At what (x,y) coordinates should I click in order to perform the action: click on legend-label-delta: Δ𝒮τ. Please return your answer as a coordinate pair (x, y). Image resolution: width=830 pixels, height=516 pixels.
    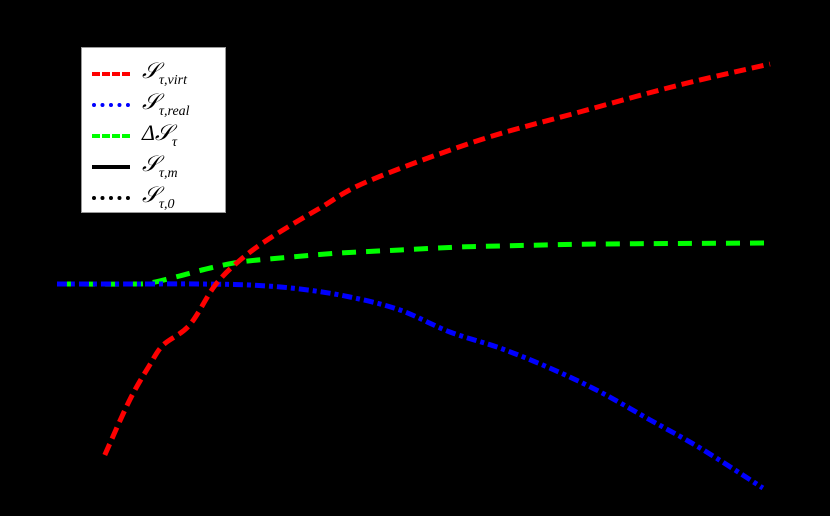
    Looking at the image, I should click on (159, 135).